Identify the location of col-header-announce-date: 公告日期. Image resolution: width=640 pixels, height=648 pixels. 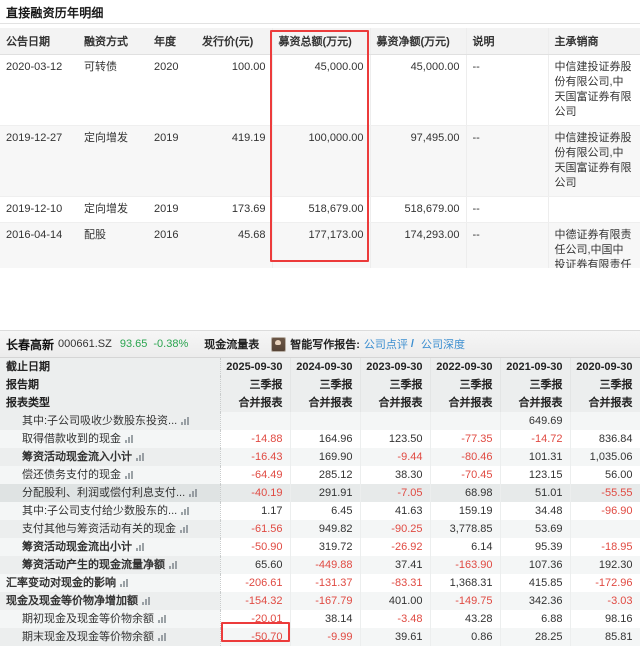
(39, 41).